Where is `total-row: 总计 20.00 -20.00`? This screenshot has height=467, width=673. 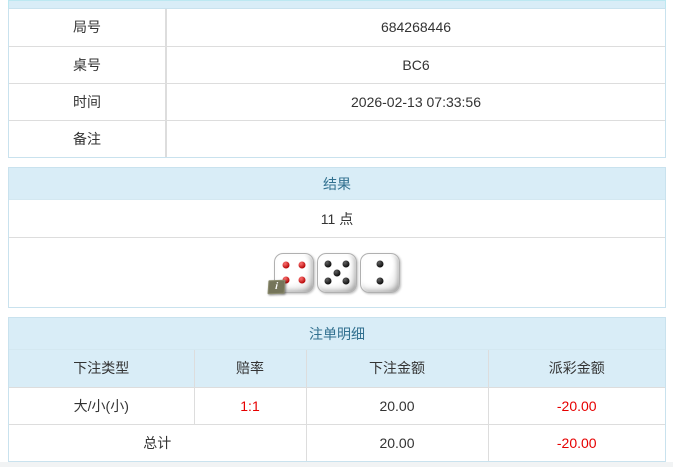 total-row: 总计 20.00 -20.00 is located at coordinates (337, 442).